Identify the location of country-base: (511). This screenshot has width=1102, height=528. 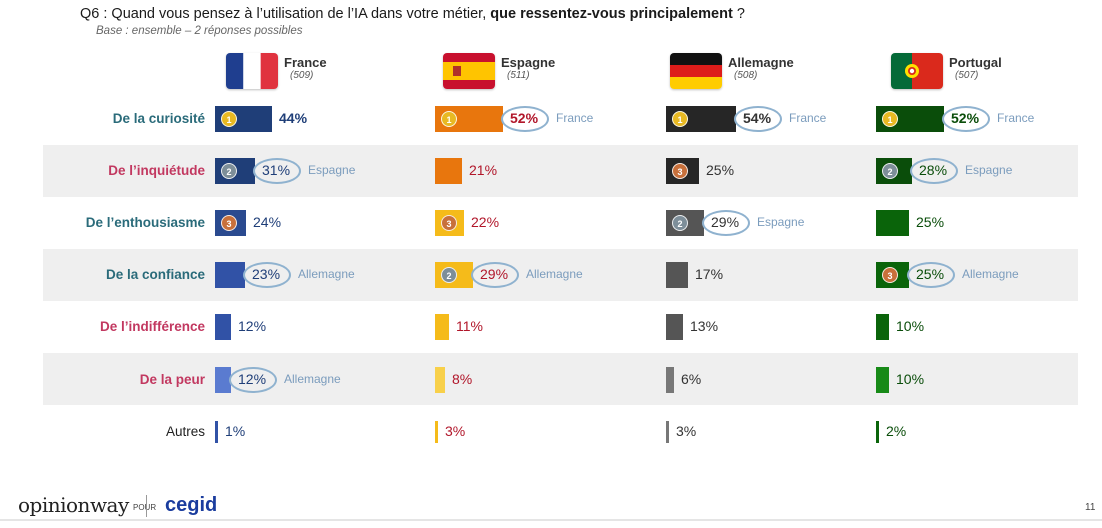
(518, 75).